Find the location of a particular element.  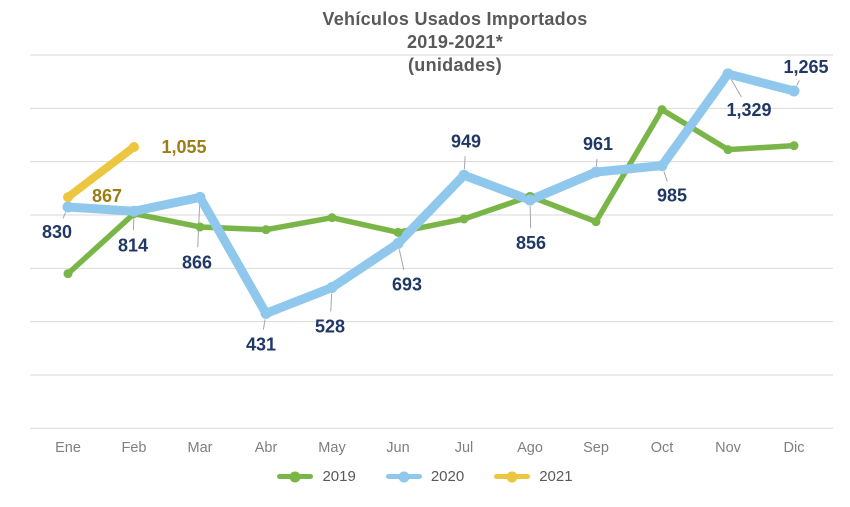

x-axis-label-ene: Ene is located at coordinates (68, 448).